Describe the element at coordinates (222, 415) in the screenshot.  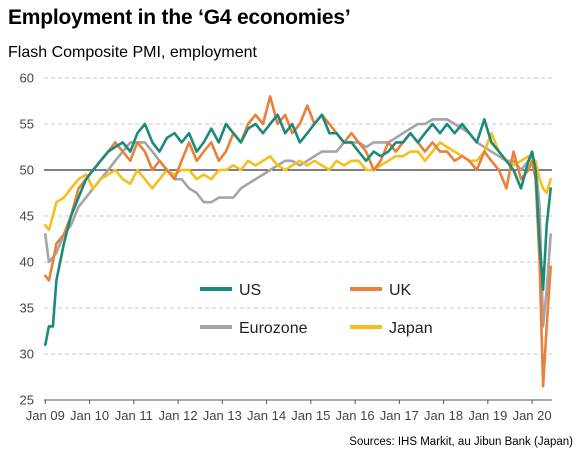
I see `x-tick-label: Jan 13` at that location.